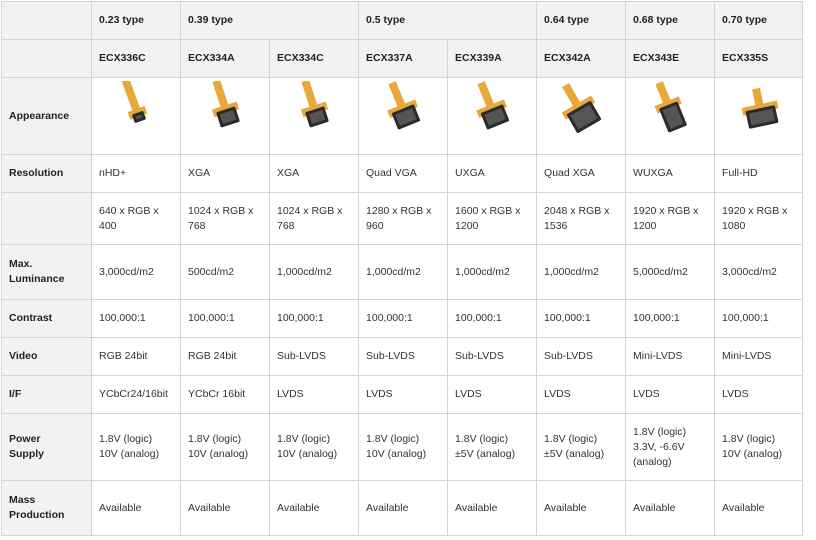  What do you see at coordinates (46, 508) in the screenshot?
I see `row-label: Mass Production` at bounding box center [46, 508].